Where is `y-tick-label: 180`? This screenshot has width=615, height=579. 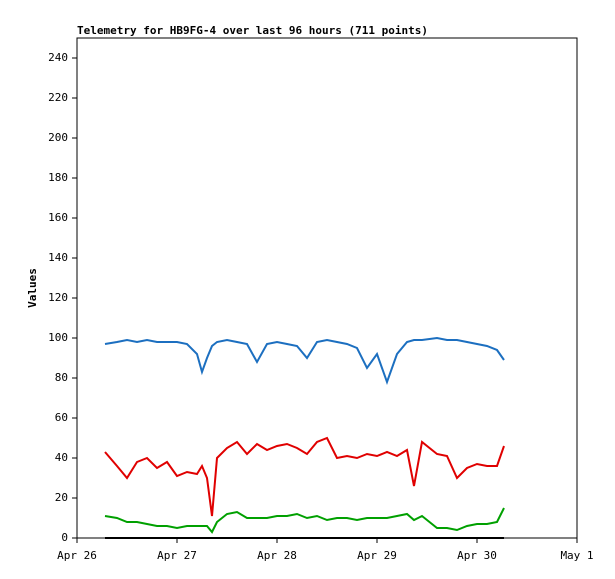
y-tick-label: 180 is located at coordinates (58, 177).